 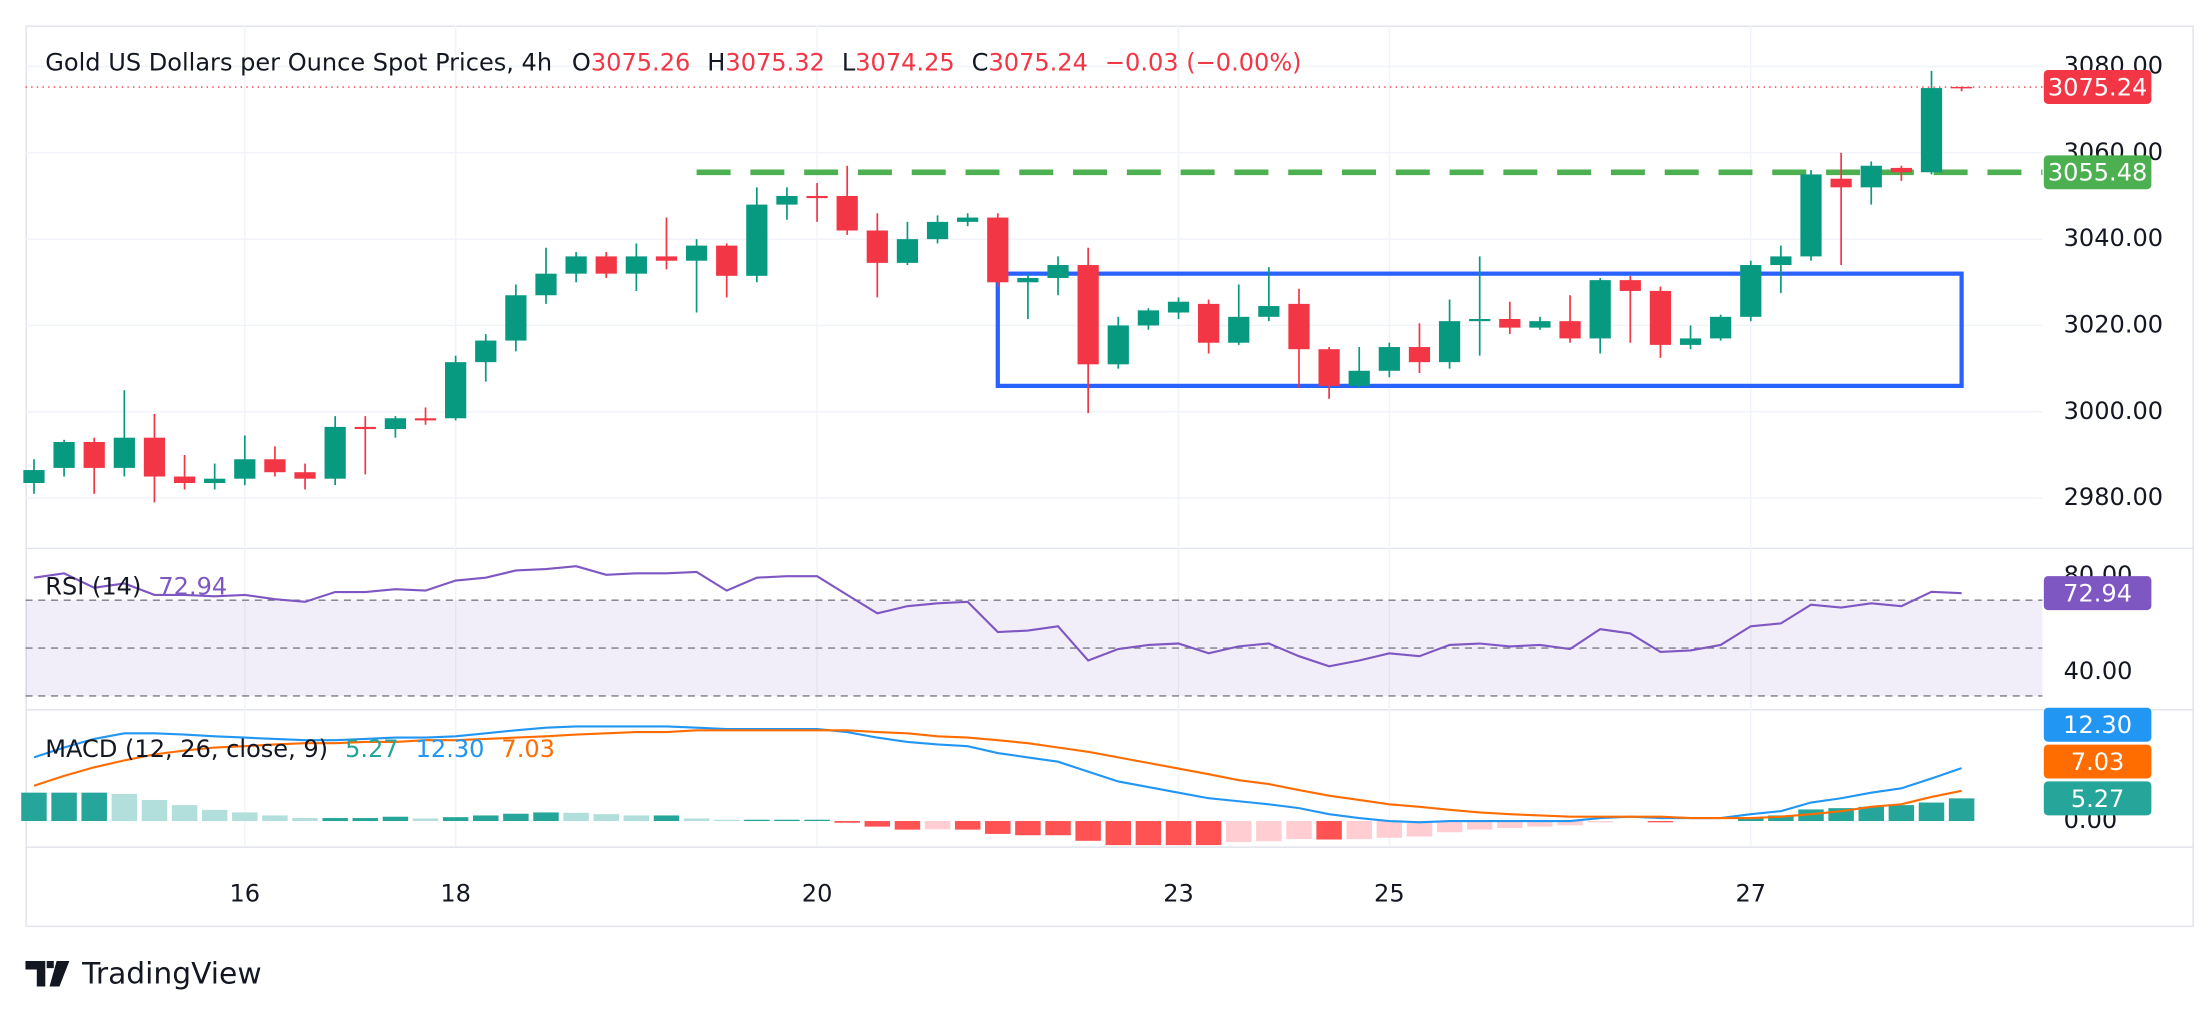 I want to click on last-price-box, so click(x=2097, y=87).